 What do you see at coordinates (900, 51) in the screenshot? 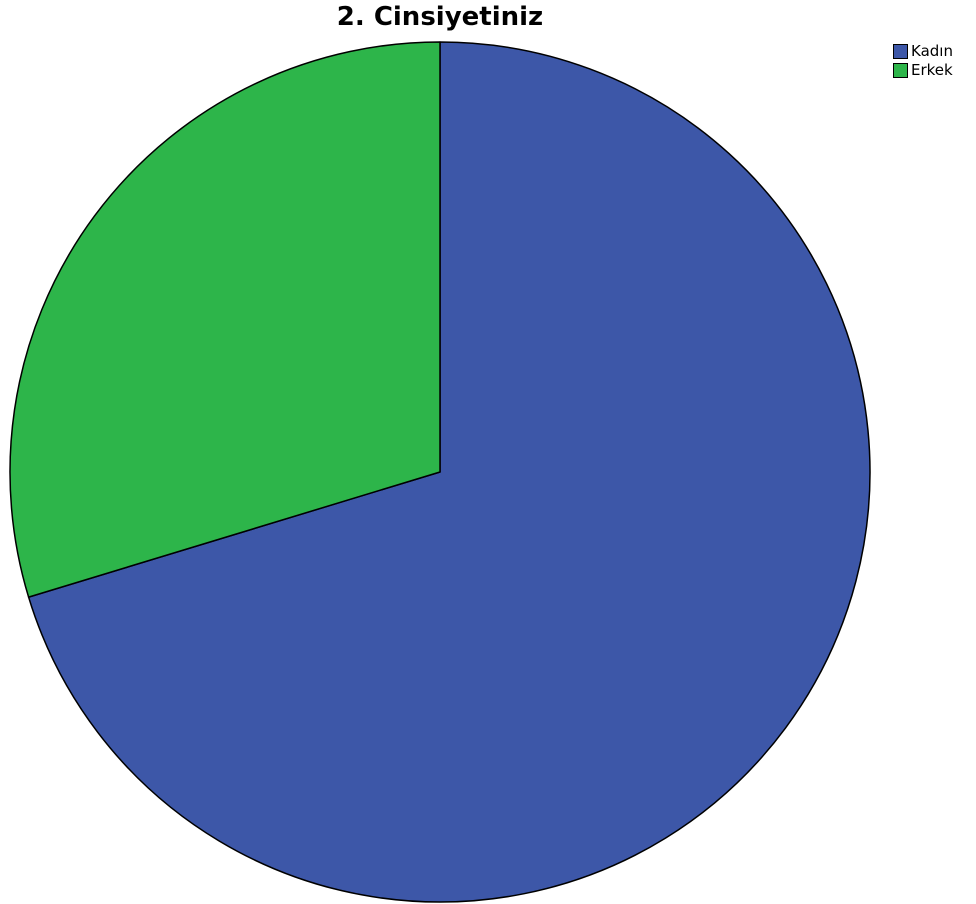
I see `legend-swatch-kadin` at bounding box center [900, 51].